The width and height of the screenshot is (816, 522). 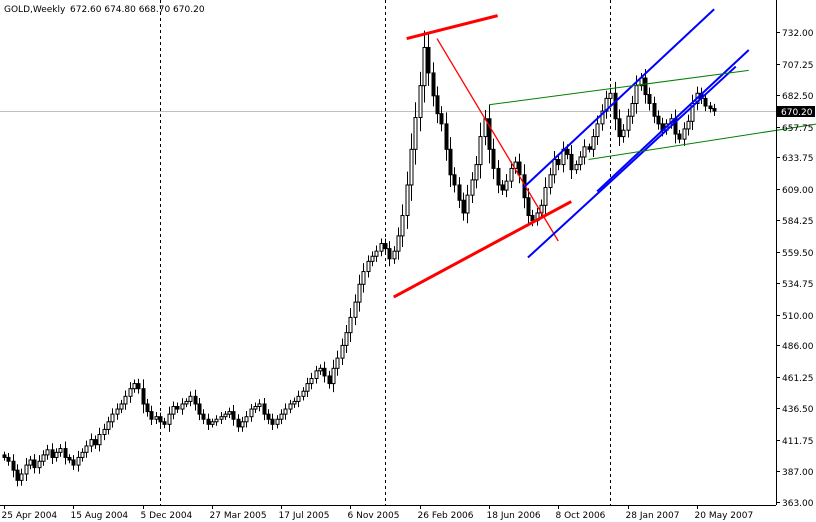 I want to click on x-tick-label: 25 Apr 2004, so click(x=30, y=516).